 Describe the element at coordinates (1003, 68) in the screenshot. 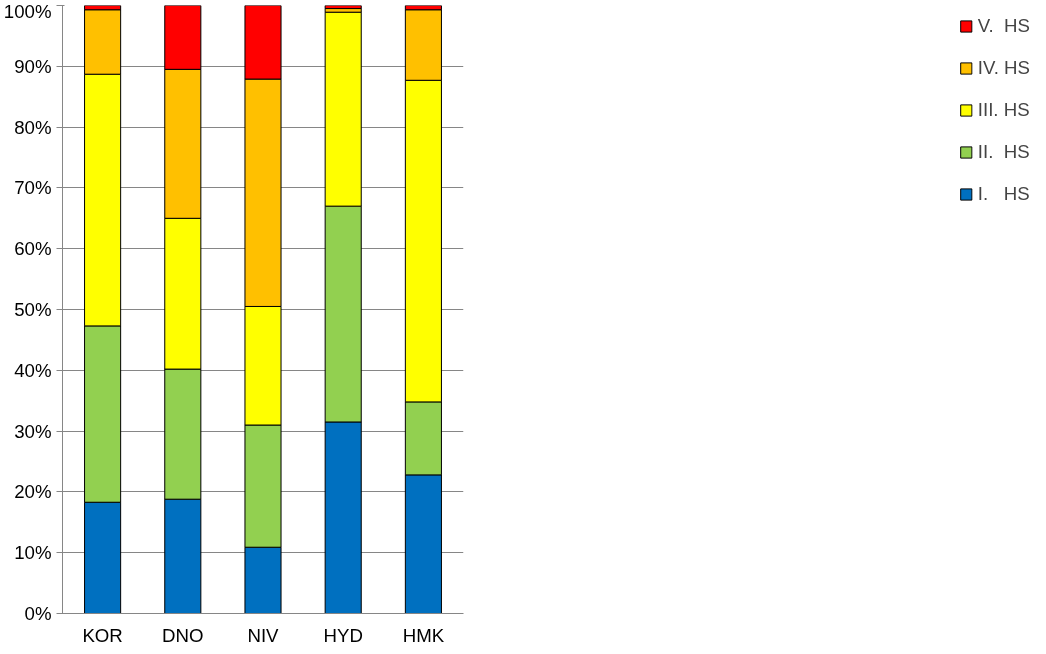

I see `legend-label: IV. HS` at that location.